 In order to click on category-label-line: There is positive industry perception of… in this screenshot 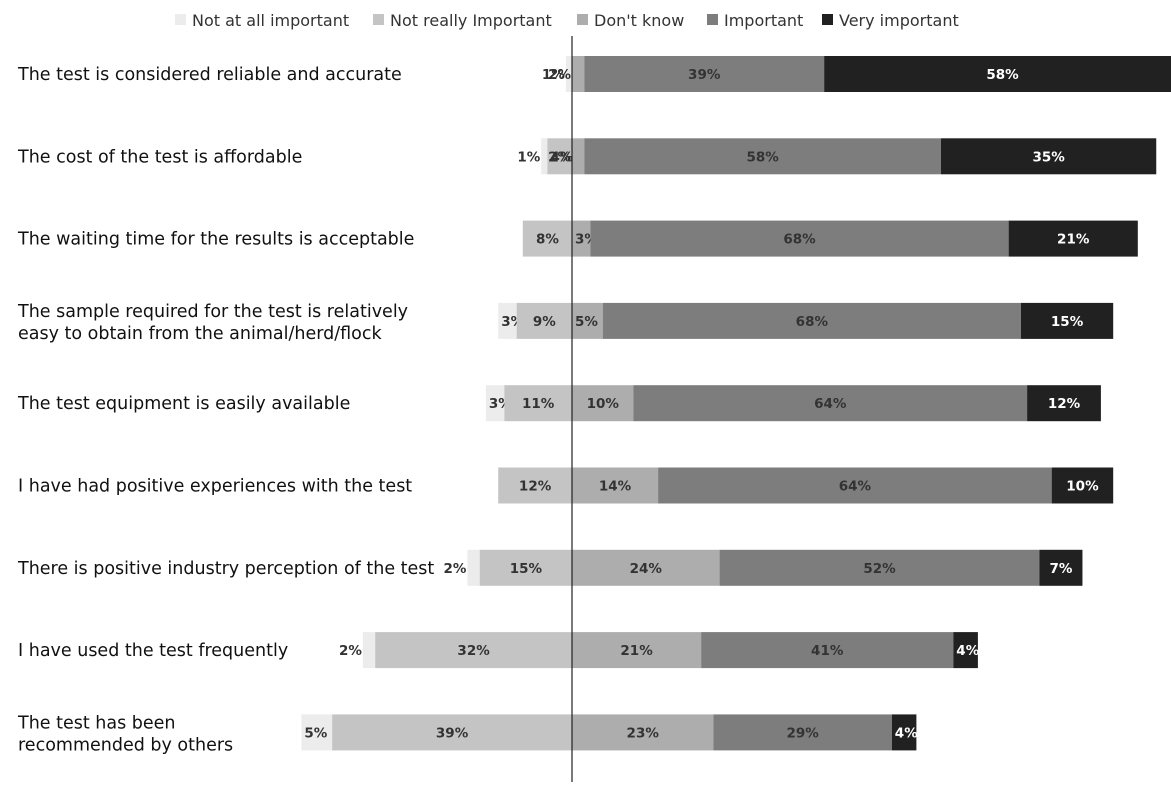, I will do `click(225, 569)`.